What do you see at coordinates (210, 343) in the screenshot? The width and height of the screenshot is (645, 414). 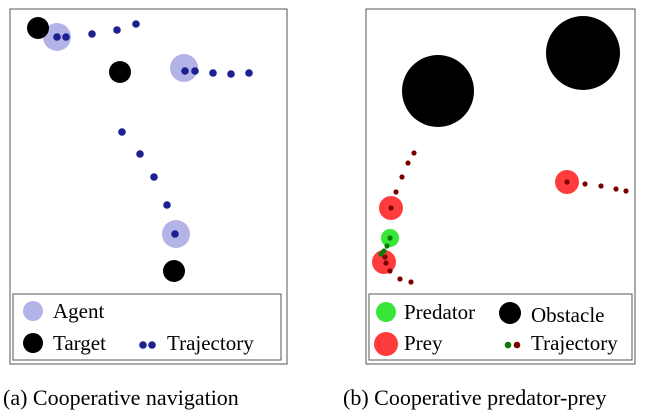 I see `legend-trajectory-label: Trajectory` at bounding box center [210, 343].